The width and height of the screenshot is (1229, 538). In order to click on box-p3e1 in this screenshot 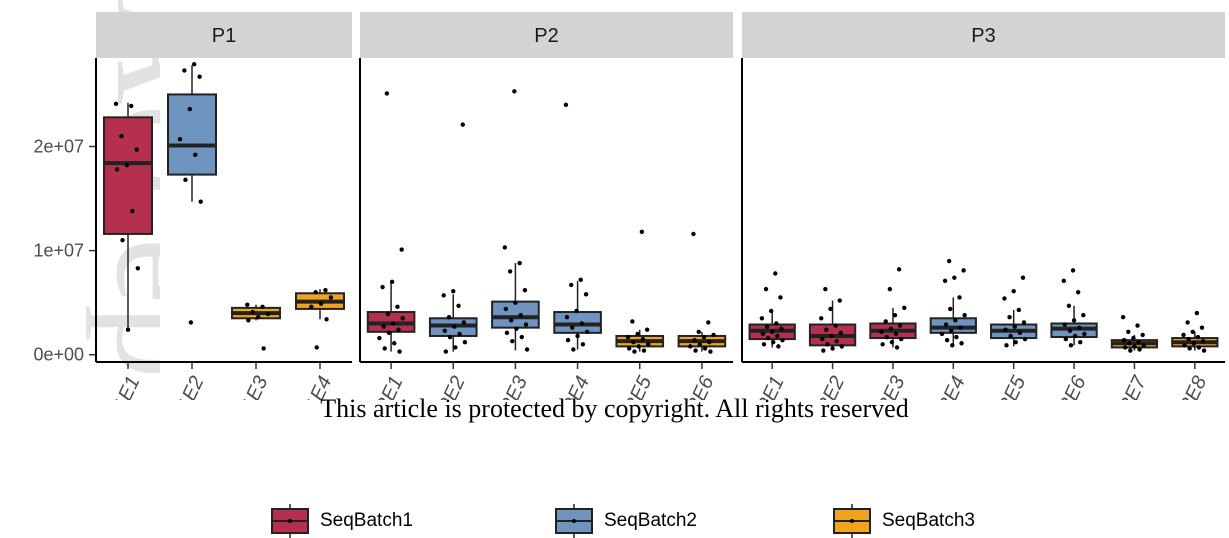, I will do `click(772, 310)`.